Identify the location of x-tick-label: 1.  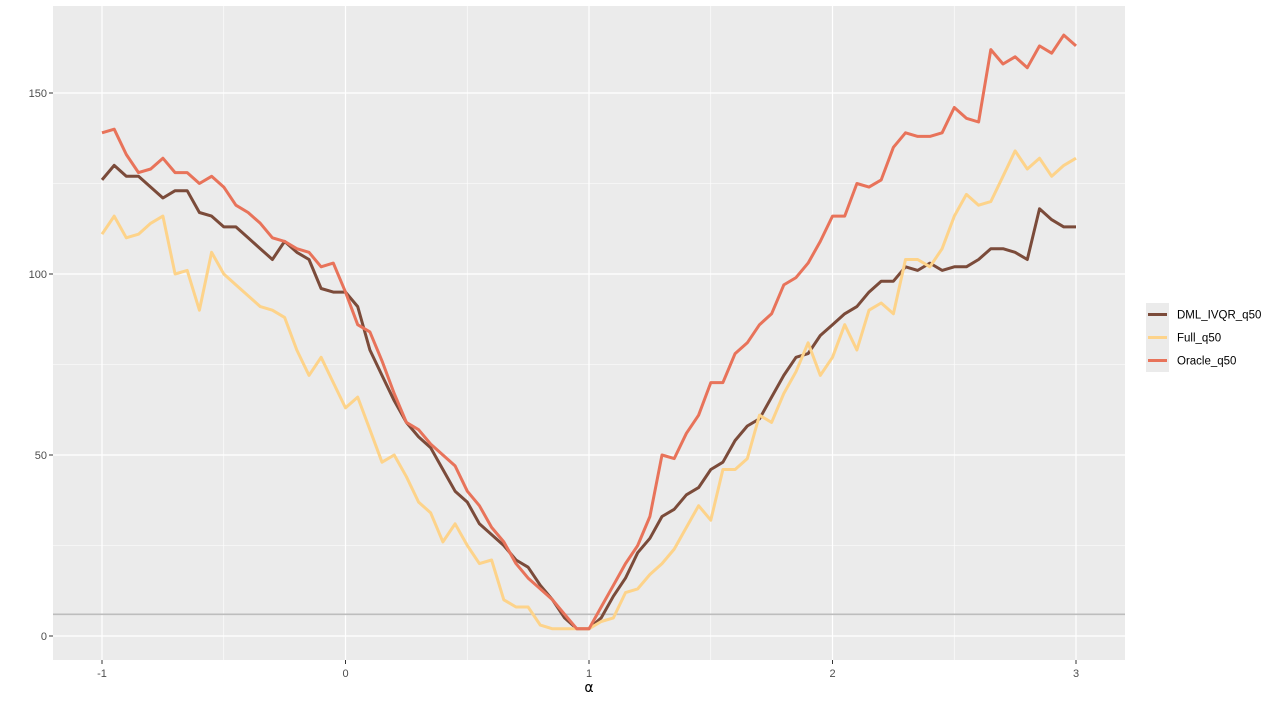
(589, 674).